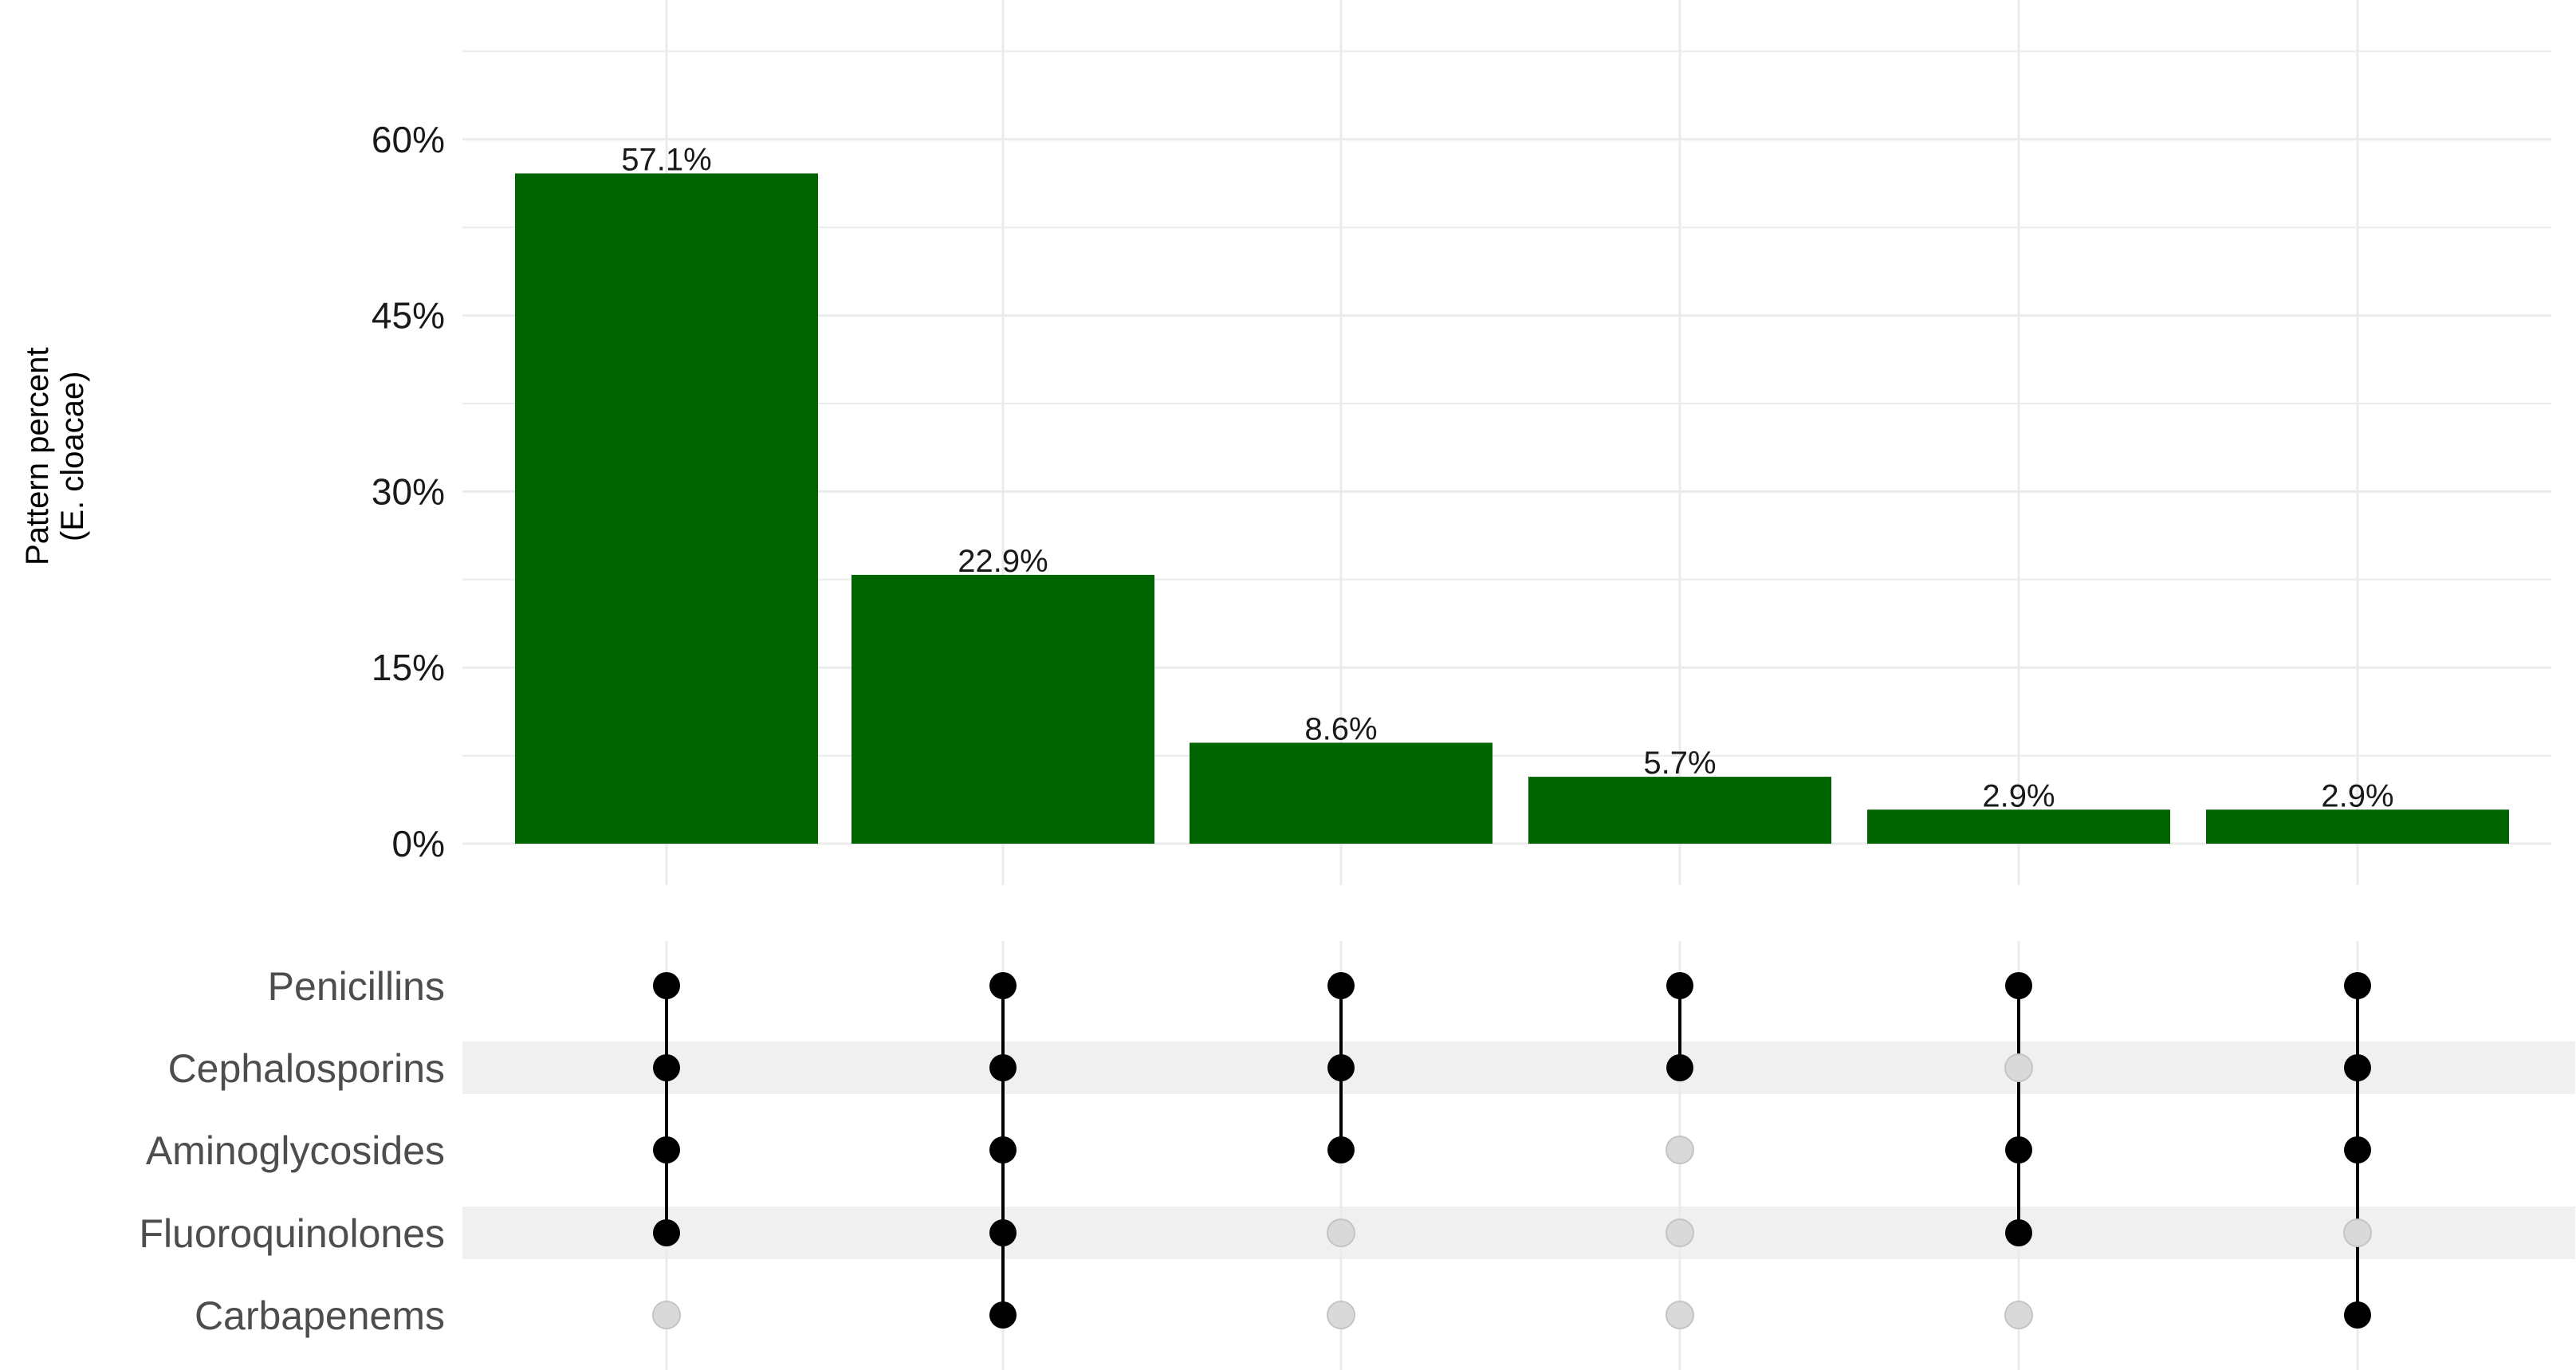 The height and width of the screenshot is (1370, 2576). What do you see at coordinates (408, 667) in the screenshot?
I see `y-tick-label: 15%` at bounding box center [408, 667].